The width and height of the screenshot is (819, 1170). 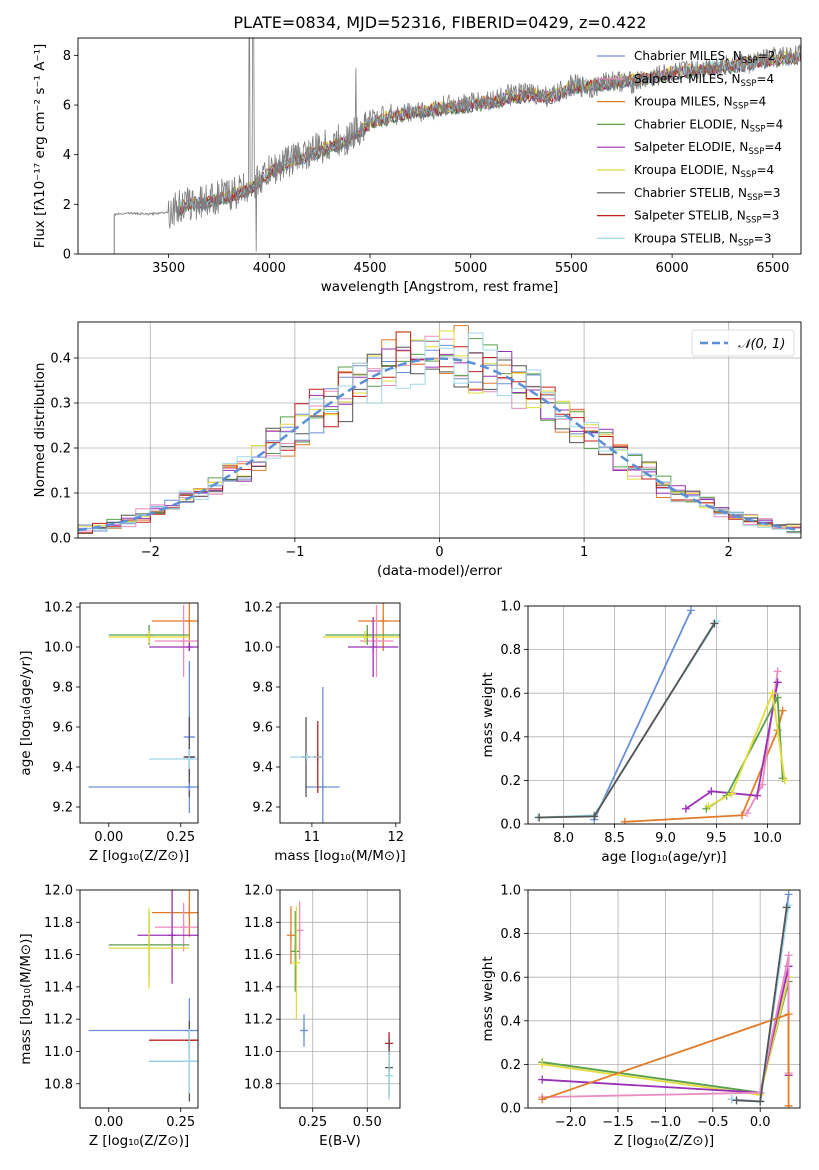 I want to click on y-tick-label: 11.8, so click(x=258, y=923).